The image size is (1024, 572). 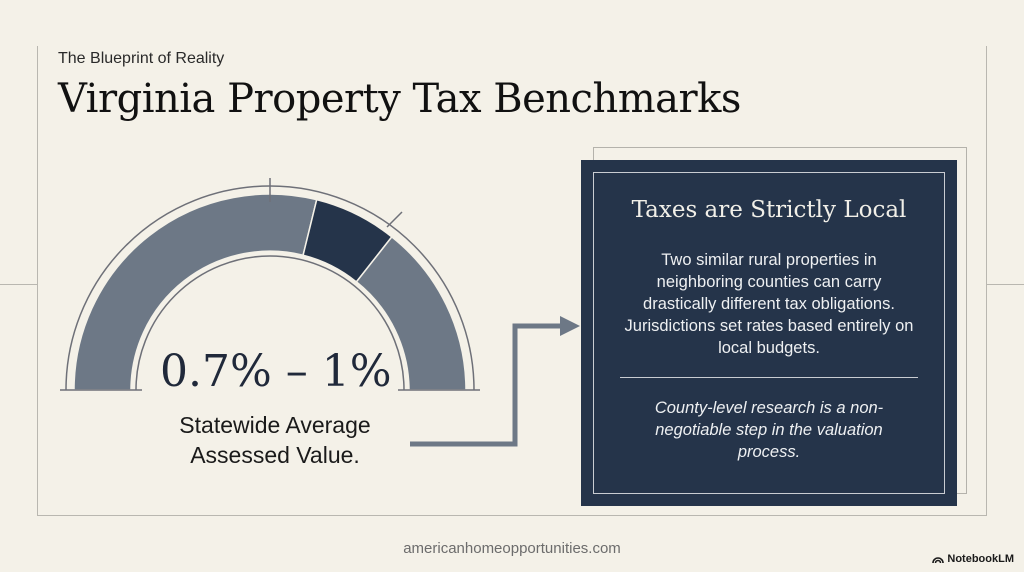 I want to click on gauge-segment-low, so click(x=195, y=292).